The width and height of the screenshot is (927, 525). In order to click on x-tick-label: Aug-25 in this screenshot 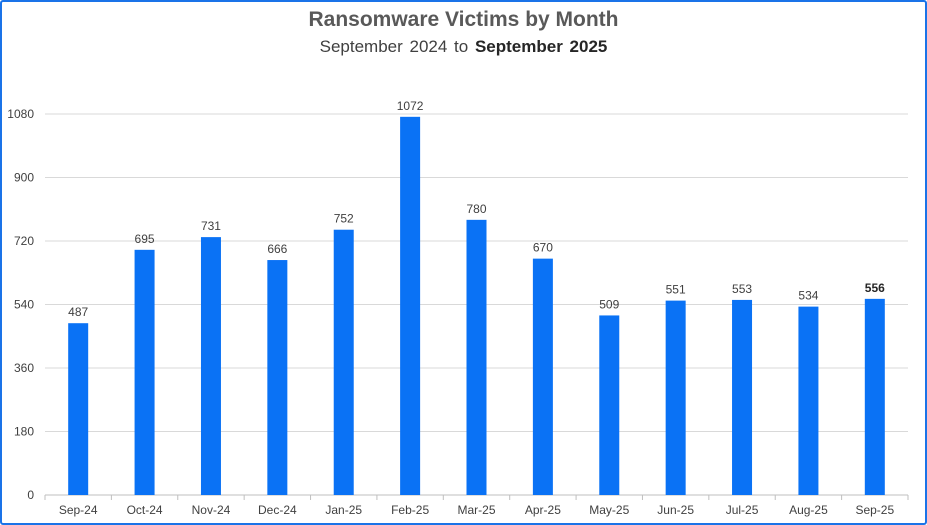, I will do `click(808, 510)`.